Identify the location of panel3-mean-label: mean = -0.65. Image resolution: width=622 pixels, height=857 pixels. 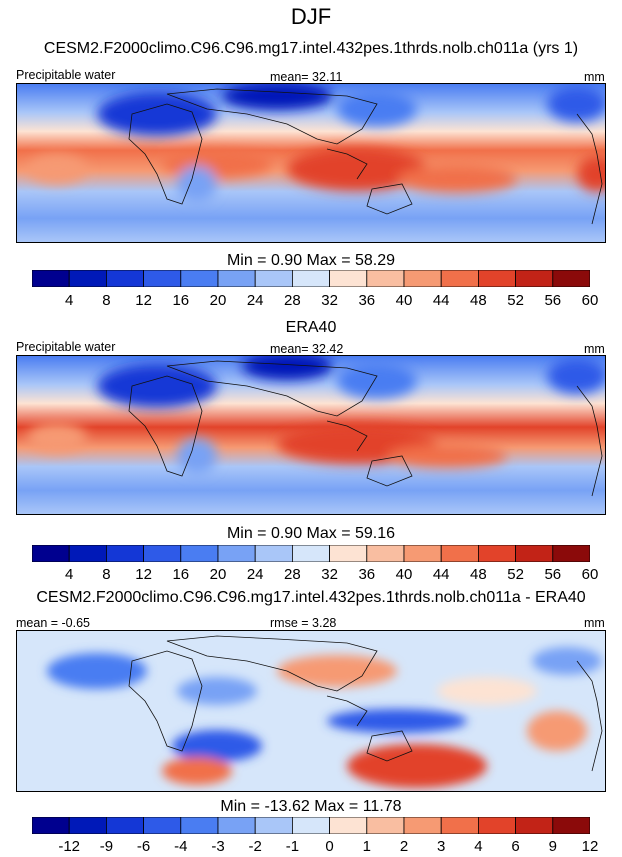
(53, 623).